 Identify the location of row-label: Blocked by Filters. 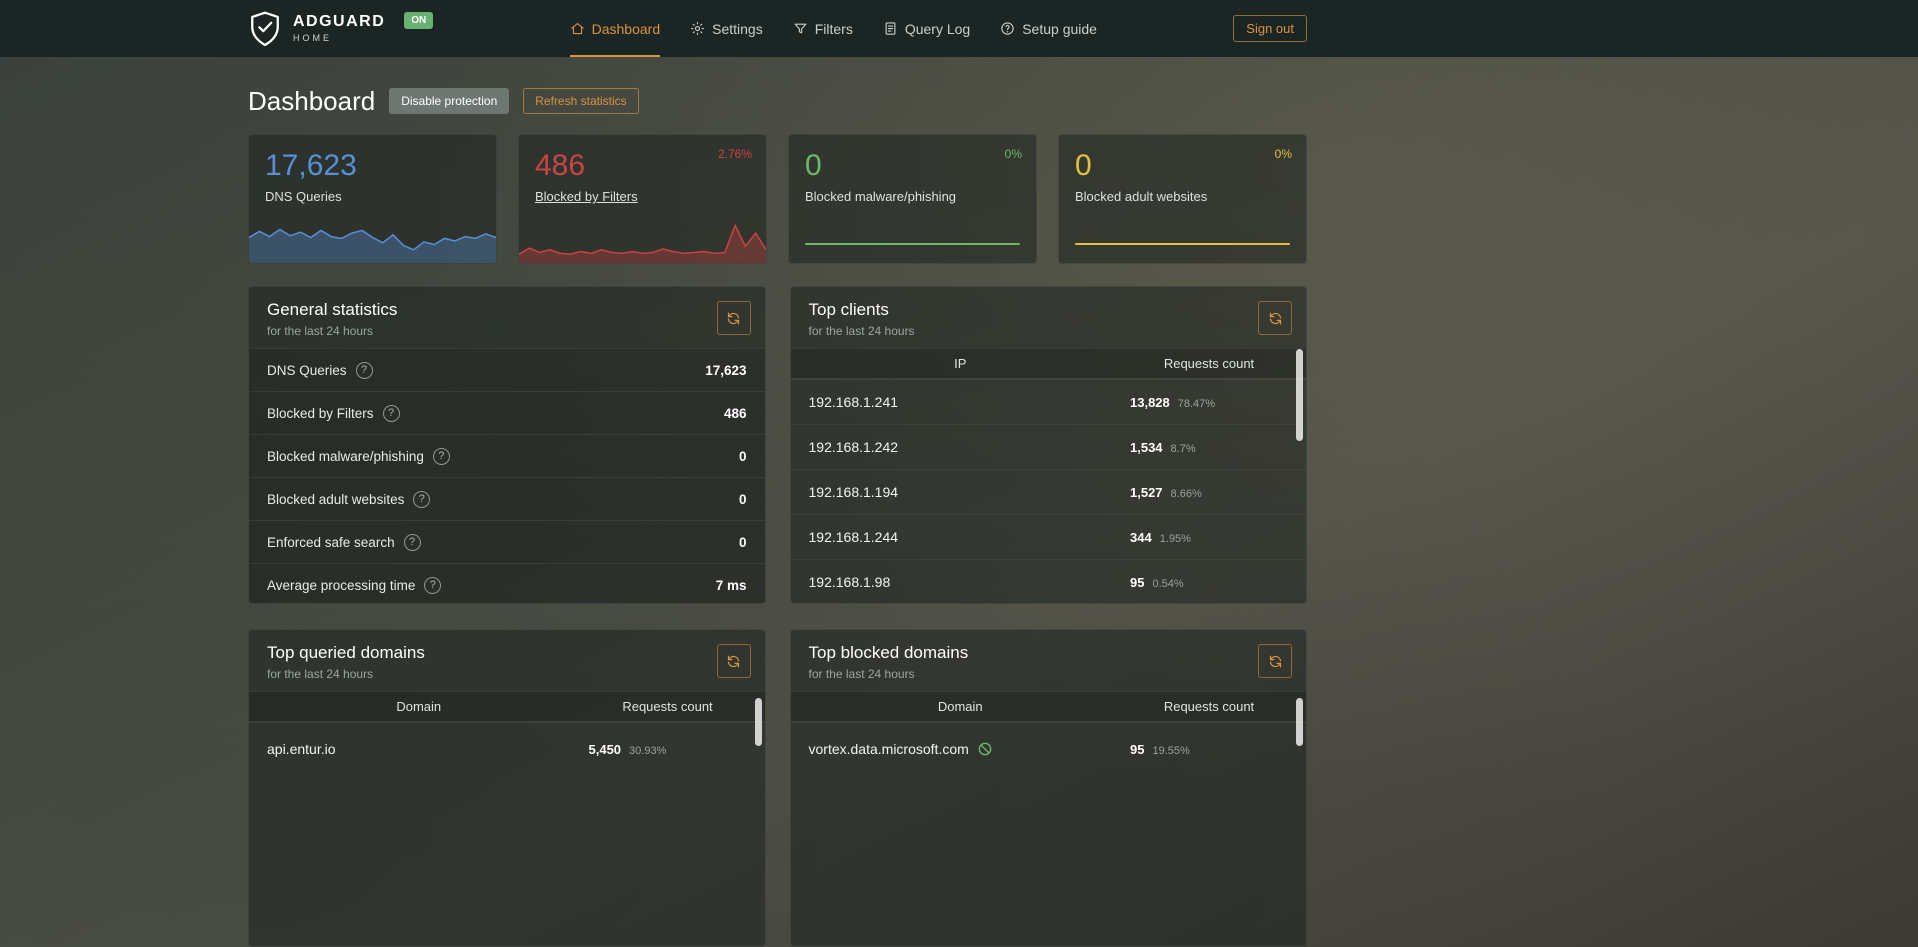
(320, 413).